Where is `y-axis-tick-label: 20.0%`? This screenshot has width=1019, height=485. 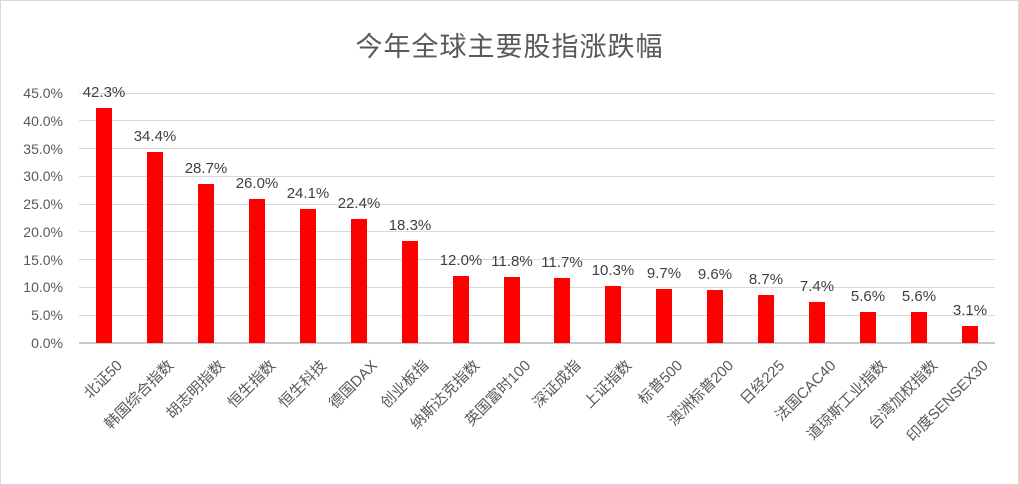 y-axis-tick-label: 20.0% is located at coordinates (43, 231).